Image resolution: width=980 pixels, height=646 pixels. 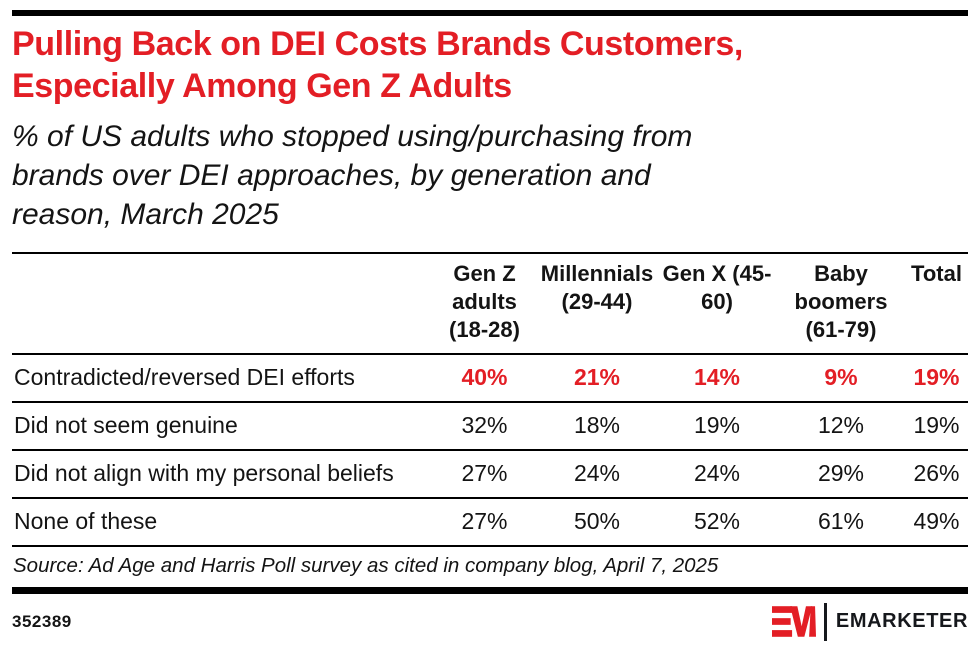 I want to click on table-row: Did not seem genuine 32% 18% 19% 12% 19%, so click(x=490, y=426).